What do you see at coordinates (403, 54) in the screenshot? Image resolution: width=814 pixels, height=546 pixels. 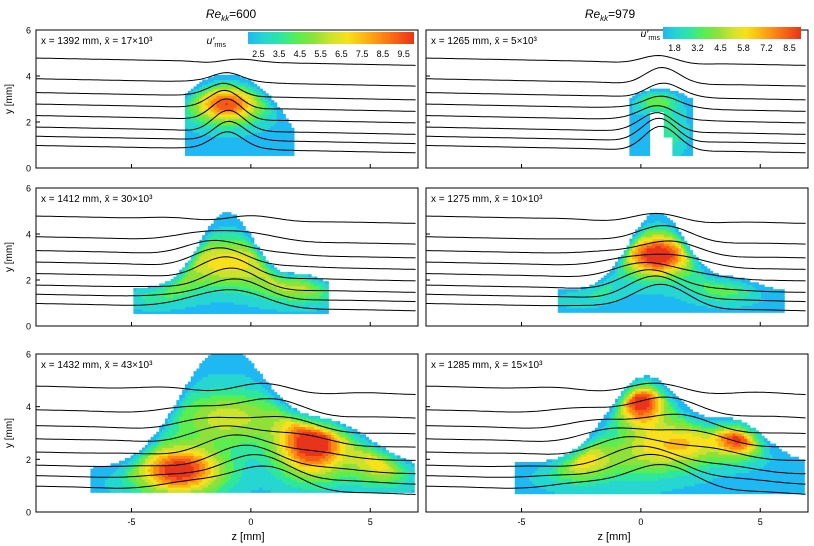 I see `colorbar-tick-label: 9.5` at bounding box center [403, 54].